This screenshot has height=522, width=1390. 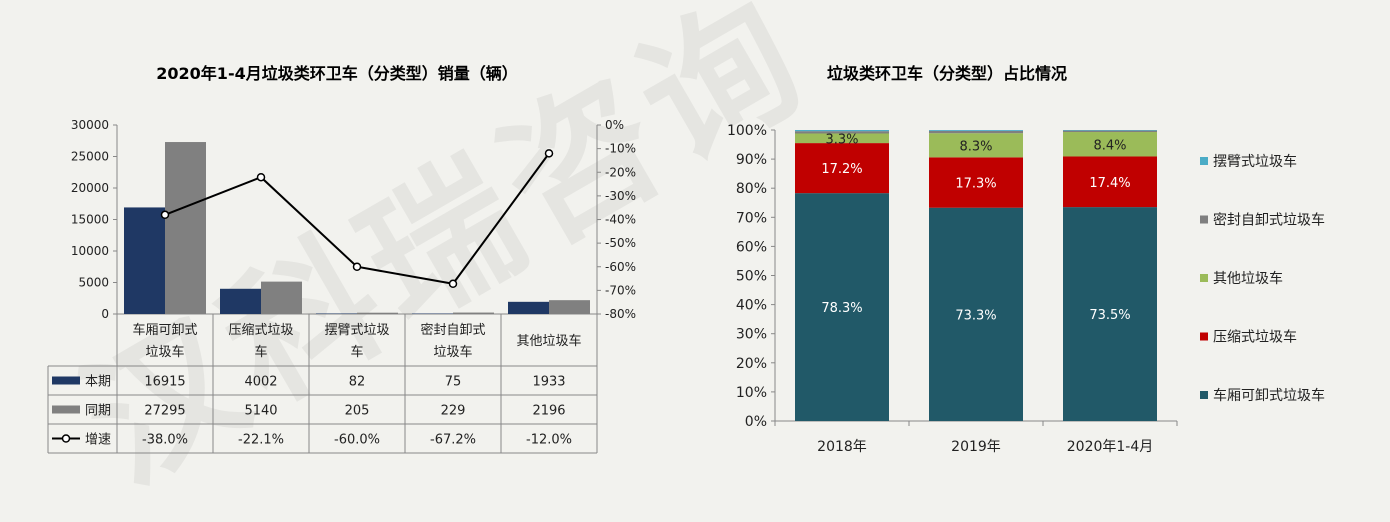 I want to click on table-cell: 82, so click(x=357, y=382).